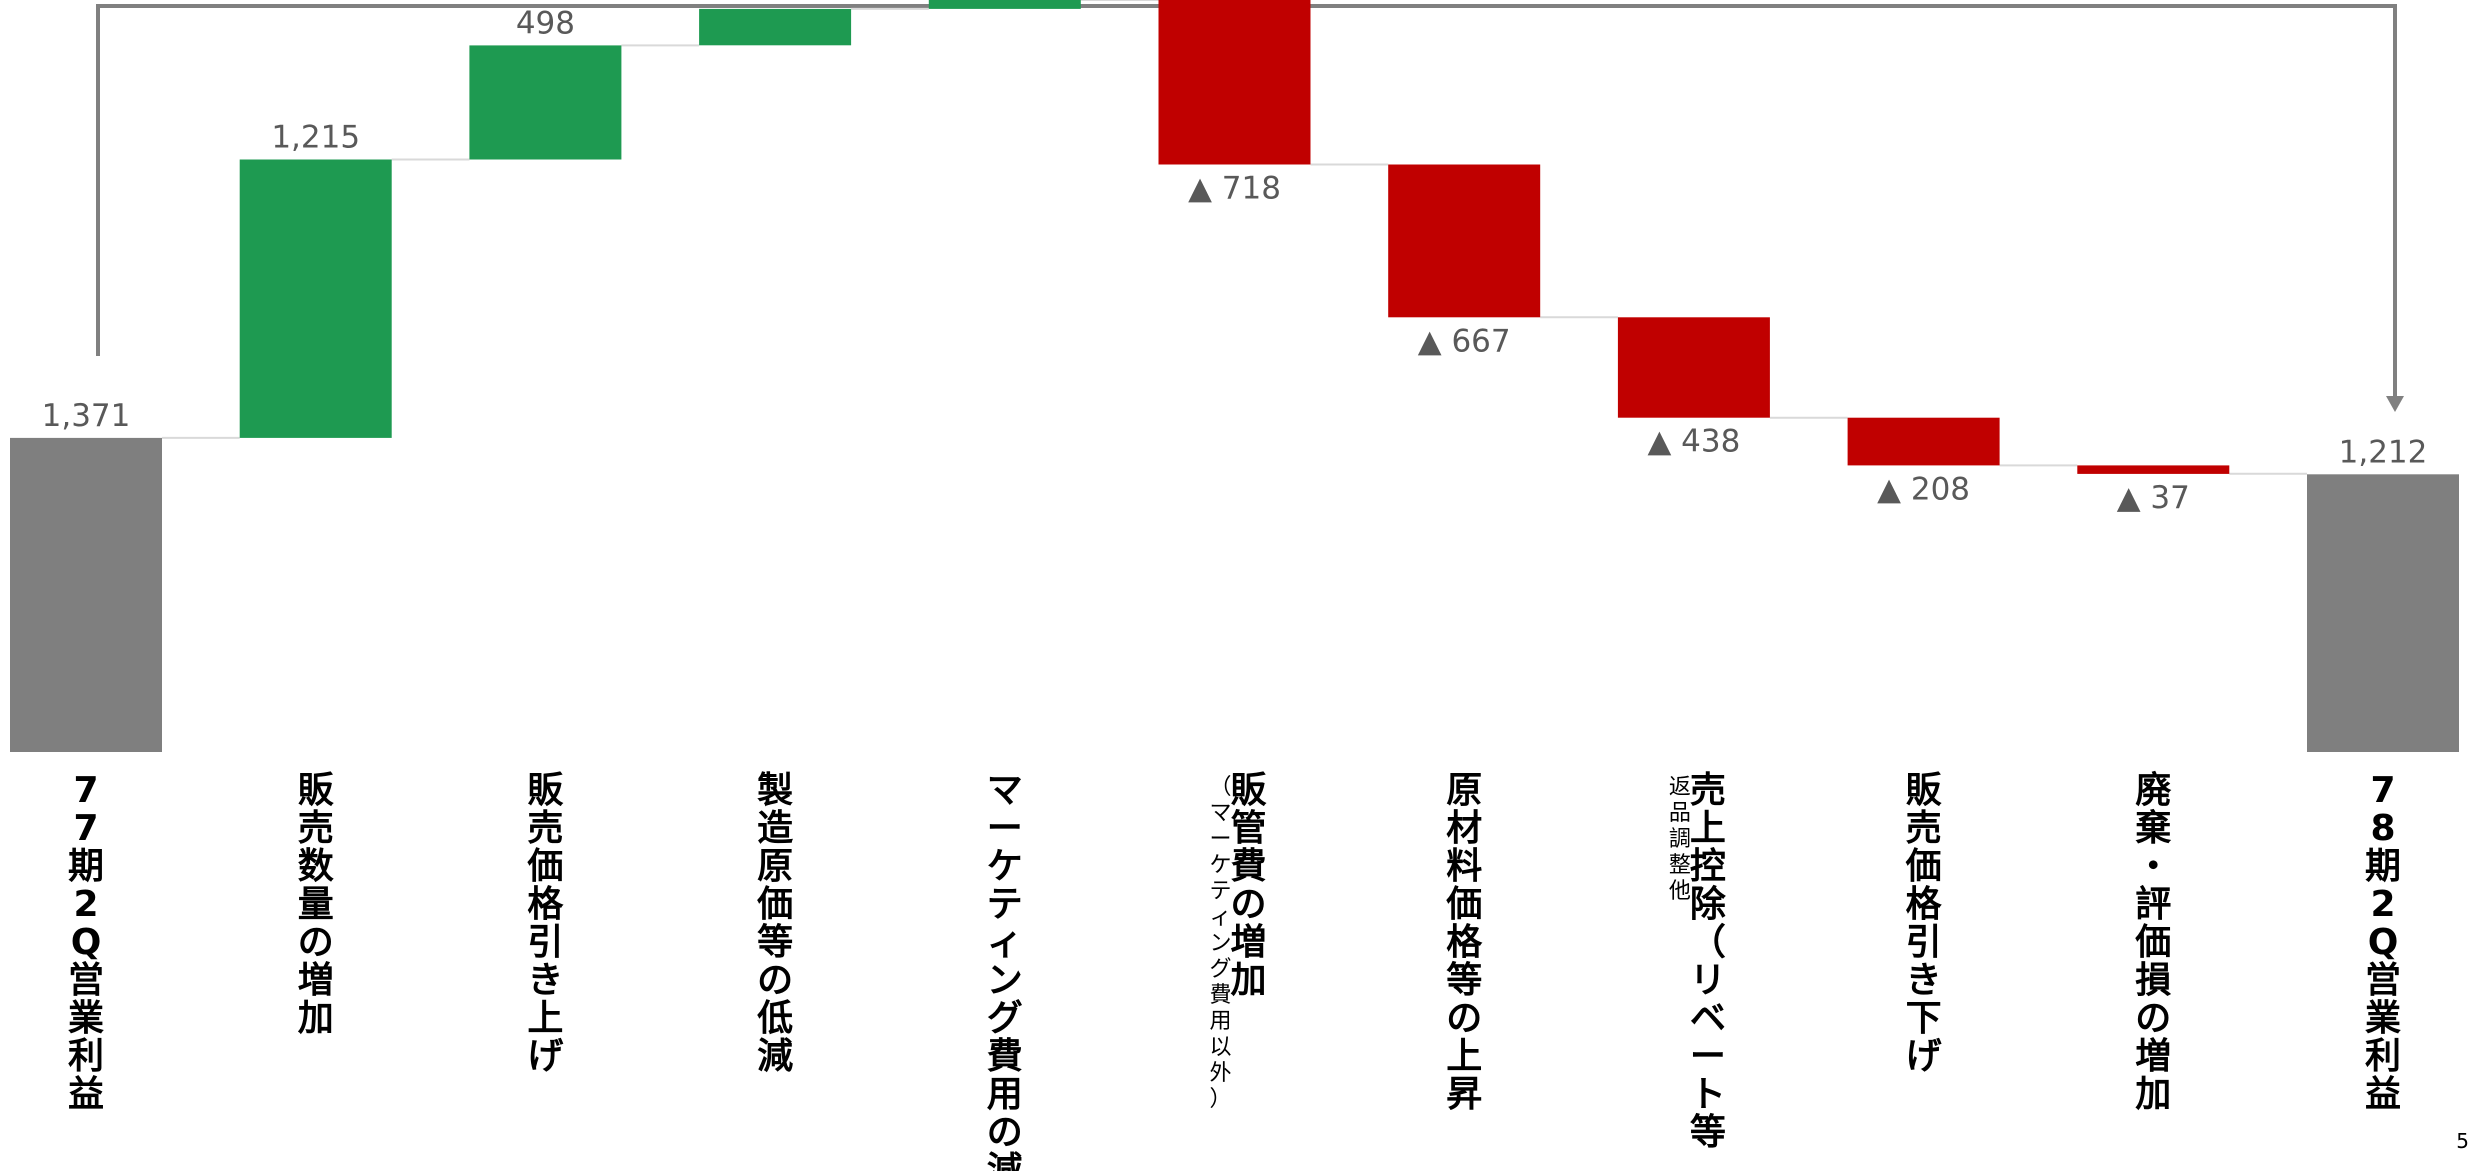  What do you see at coordinates (316, 790) in the screenshot?
I see `category-char: 販` at bounding box center [316, 790].